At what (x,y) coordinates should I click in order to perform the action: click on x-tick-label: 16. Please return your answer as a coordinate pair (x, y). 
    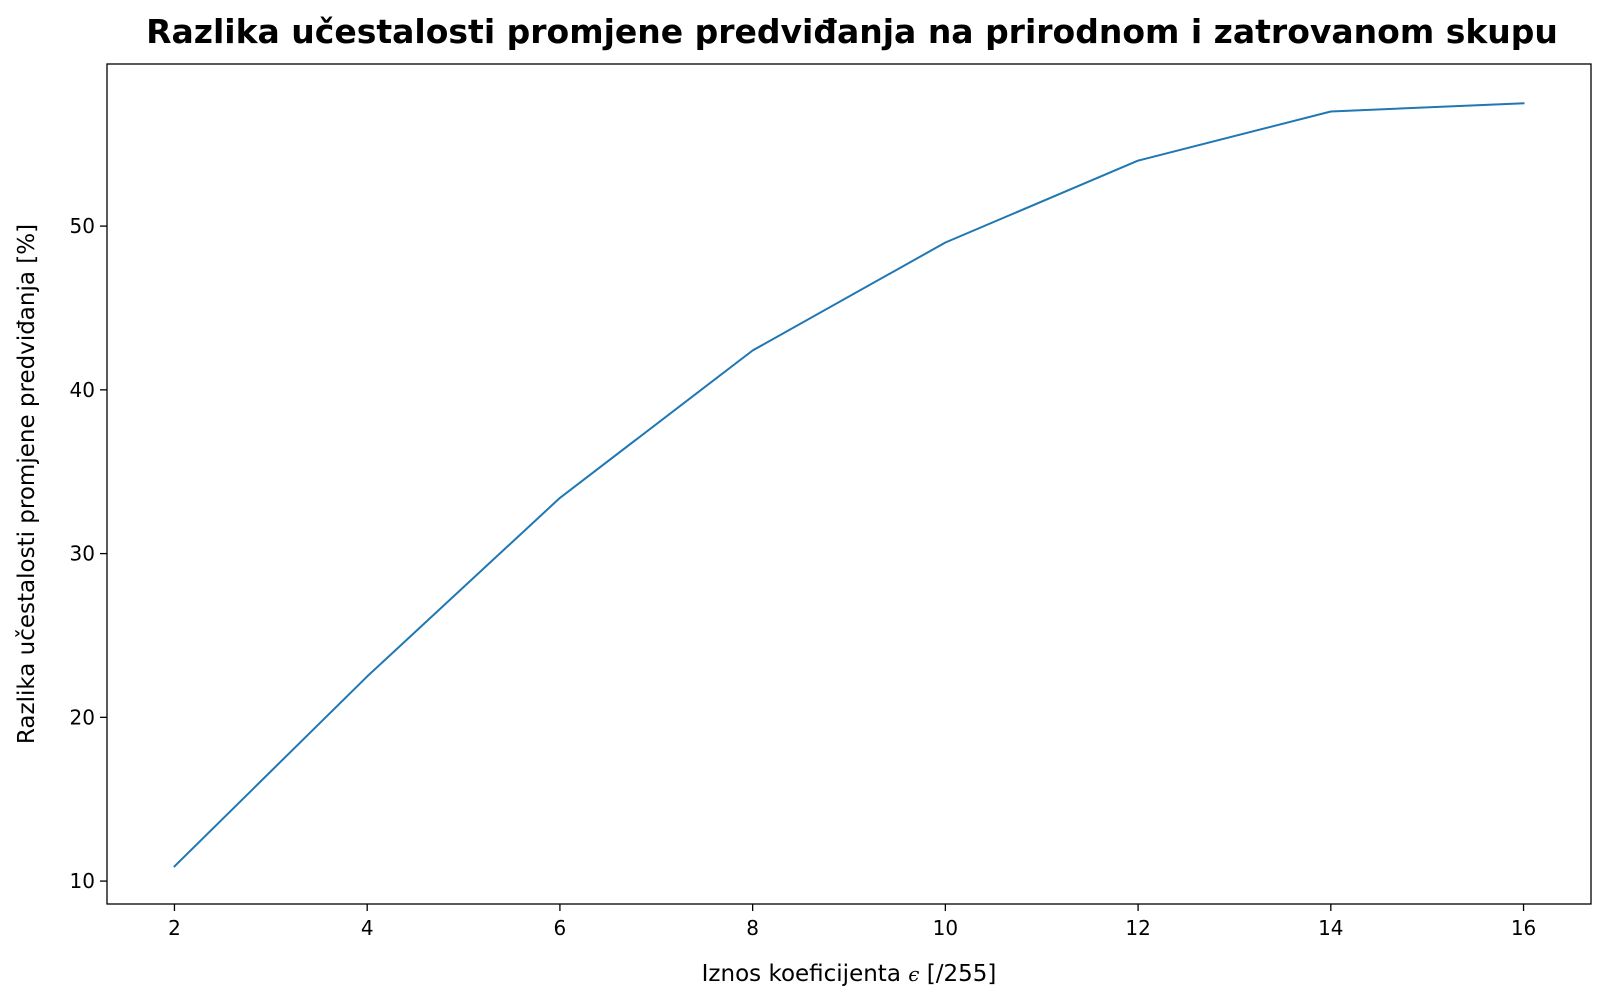
    Looking at the image, I should click on (1523, 928).